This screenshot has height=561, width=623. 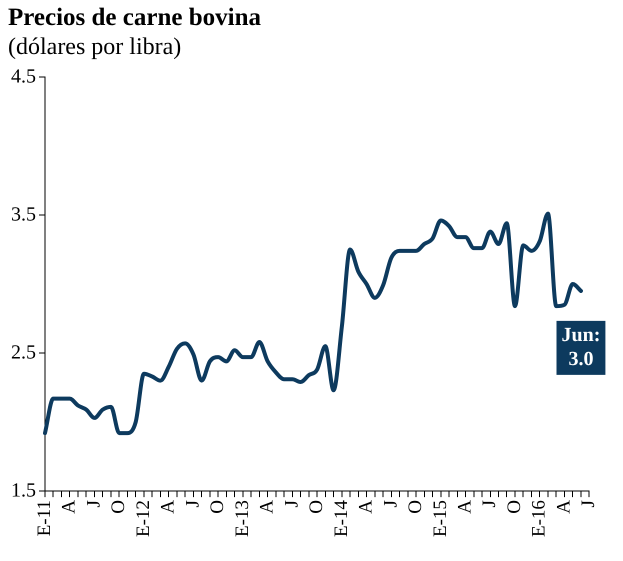 I want to click on y-tick-label: 4.5, so click(x=23, y=76).